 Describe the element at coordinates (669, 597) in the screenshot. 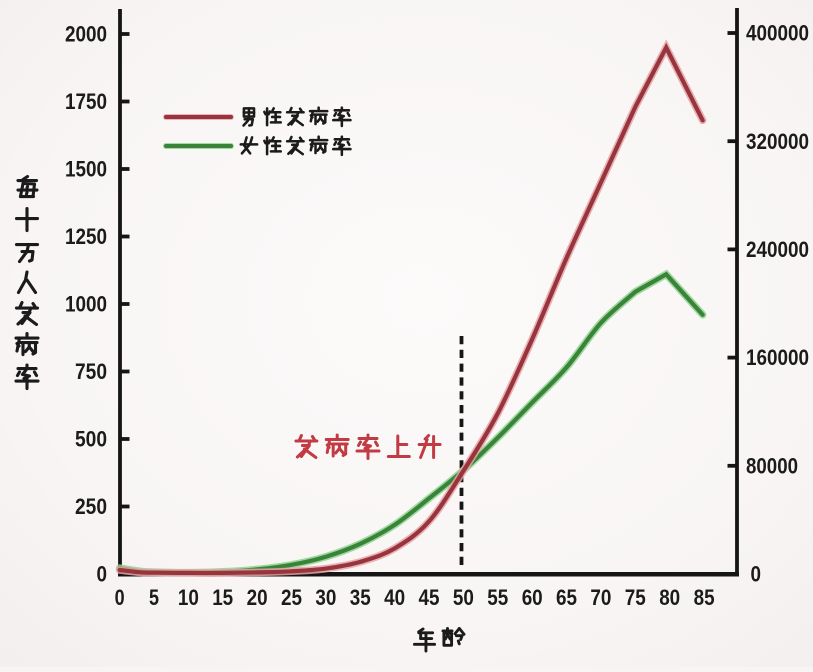

I see `svg-text: 80` at that location.